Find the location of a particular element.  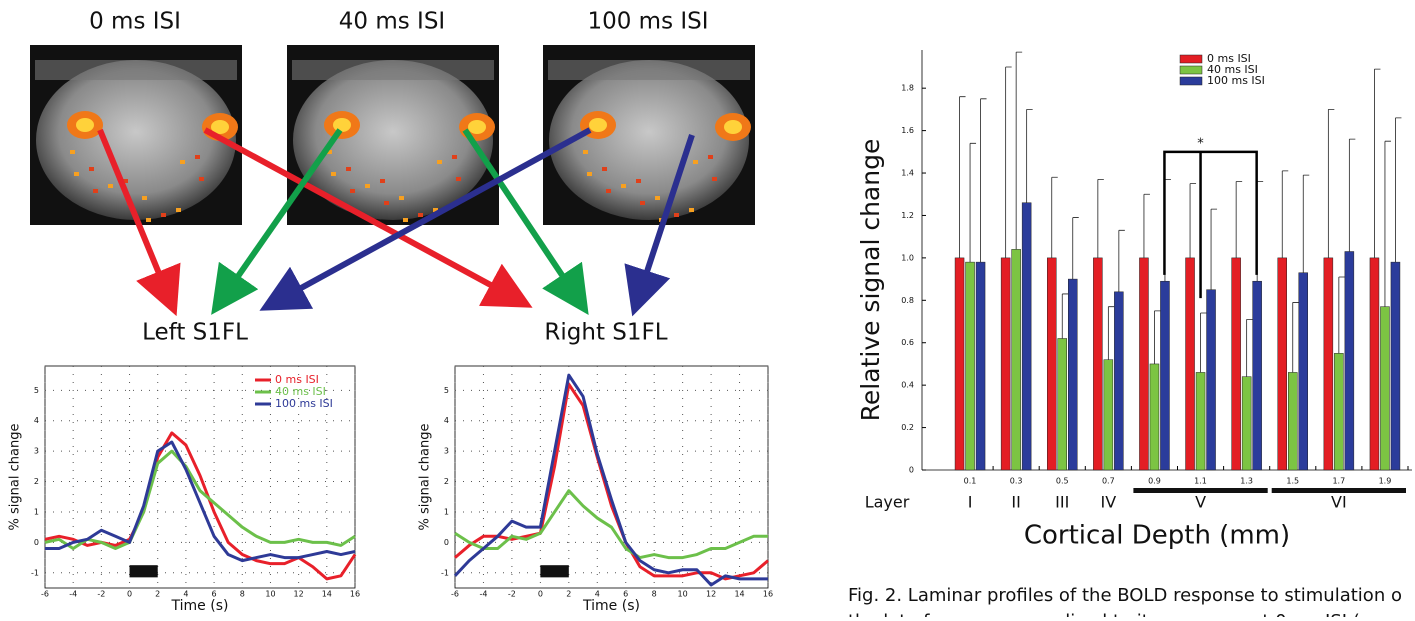

y-axis-label: % signal change is located at coordinates (425, 477).